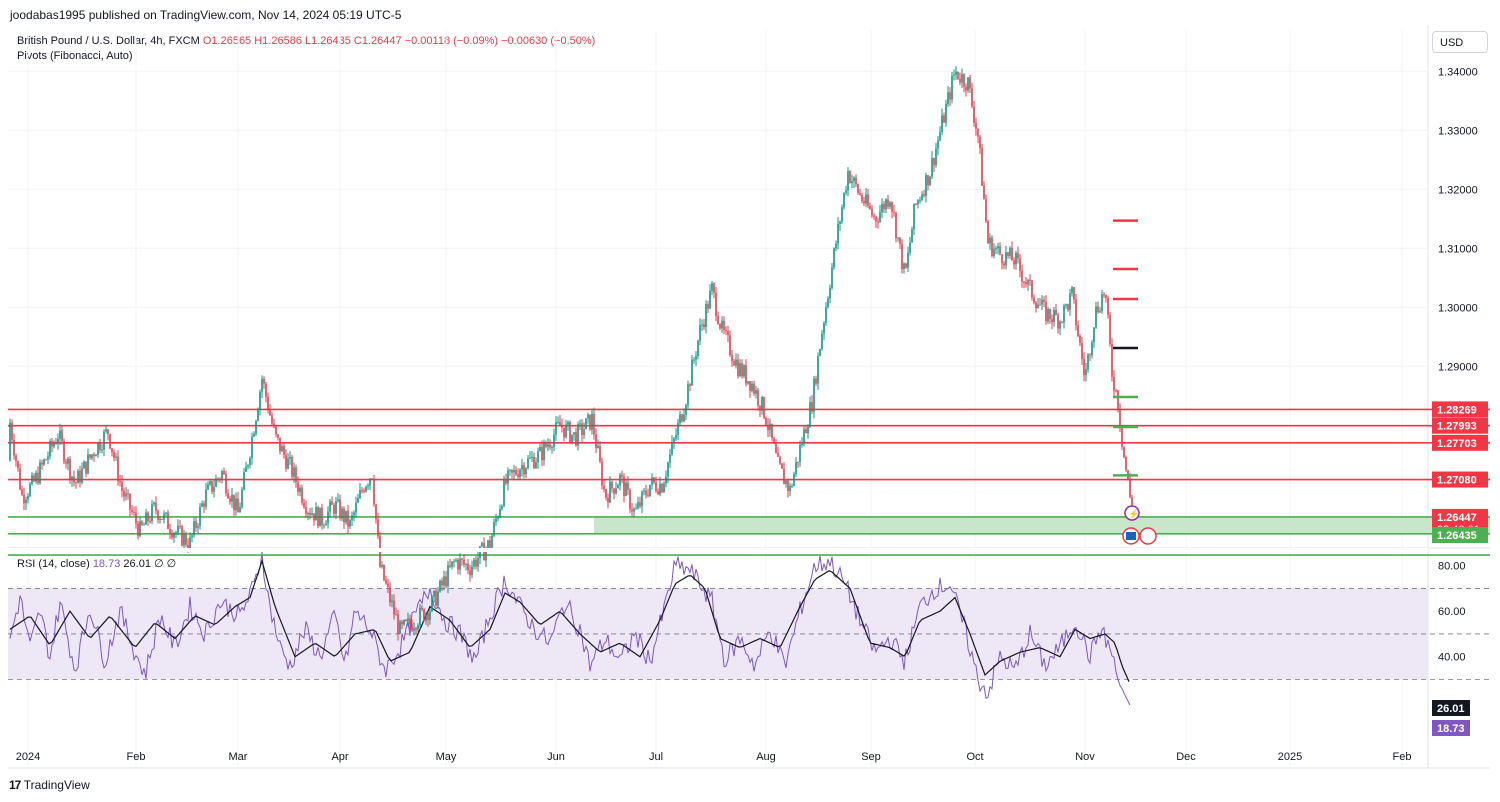 Image resolution: width=1500 pixels, height=802 pixels. What do you see at coordinates (556, 757) in the screenshot?
I see `x-tick-label: Jun` at bounding box center [556, 757].